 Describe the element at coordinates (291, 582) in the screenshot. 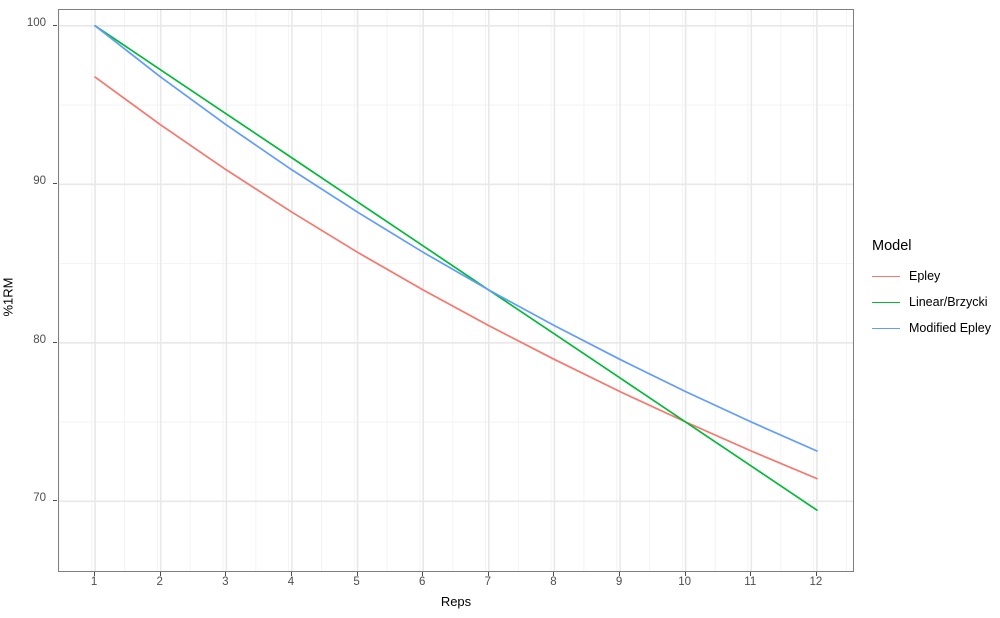

I see `x-tick-label: 4` at that location.